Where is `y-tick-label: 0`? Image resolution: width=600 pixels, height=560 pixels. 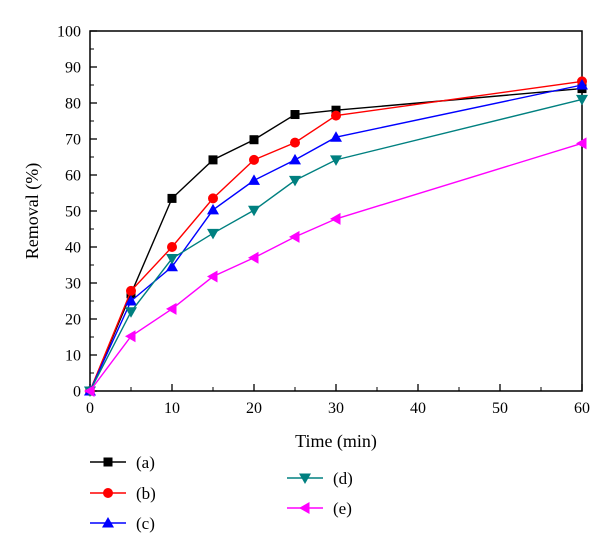
y-tick-label: 0 is located at coordinates (77, 392).